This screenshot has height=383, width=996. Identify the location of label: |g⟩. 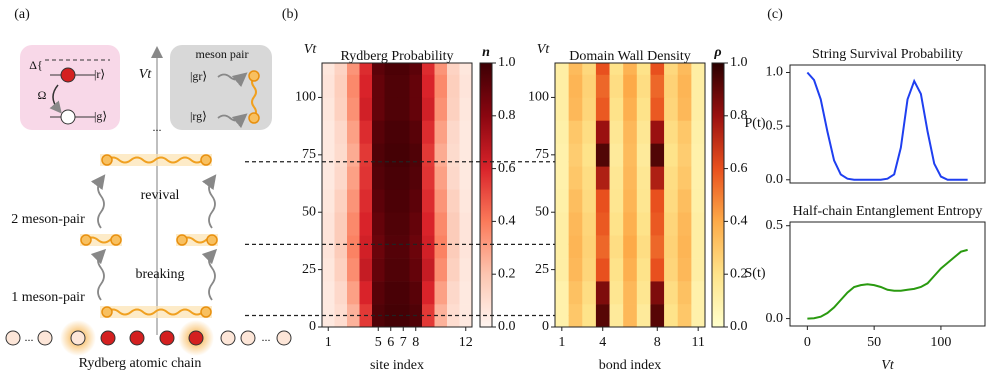
(100, 116).